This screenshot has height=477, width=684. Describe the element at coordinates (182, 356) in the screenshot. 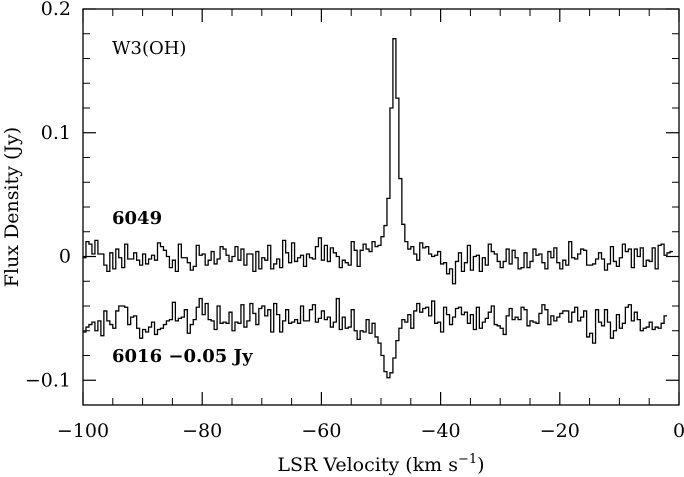

I see `series-label-6016: 6016 −0.05 Jy` at that location.